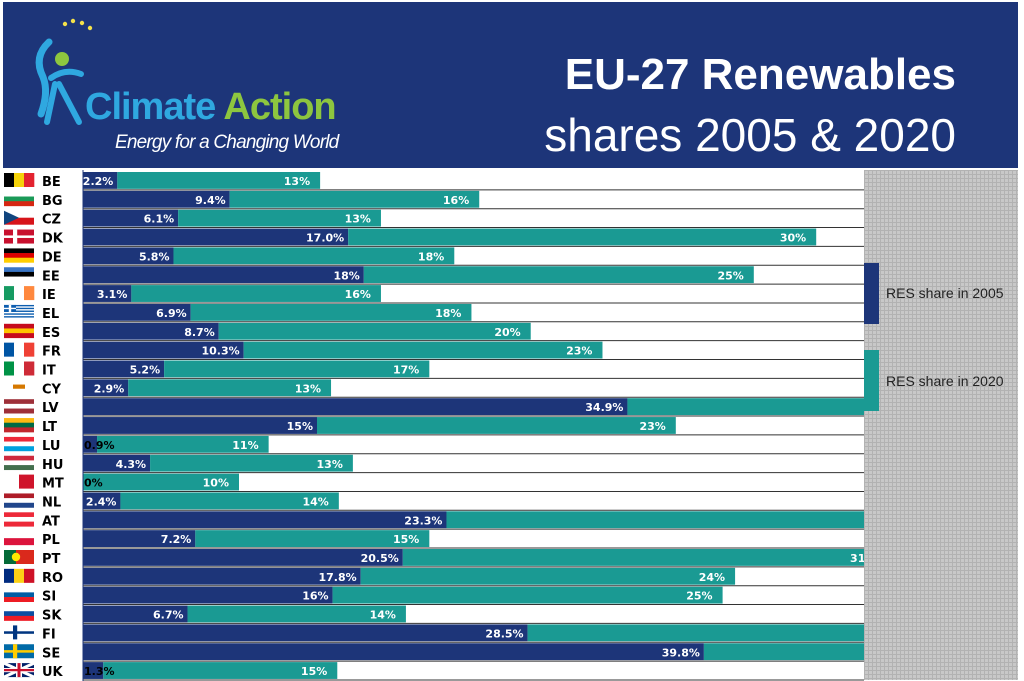 The image size is (1024, 681). What do you see at coordinates (19, 613) in the screenshot?
I see `flag-sk-icon` at bounding box center [19, 613].